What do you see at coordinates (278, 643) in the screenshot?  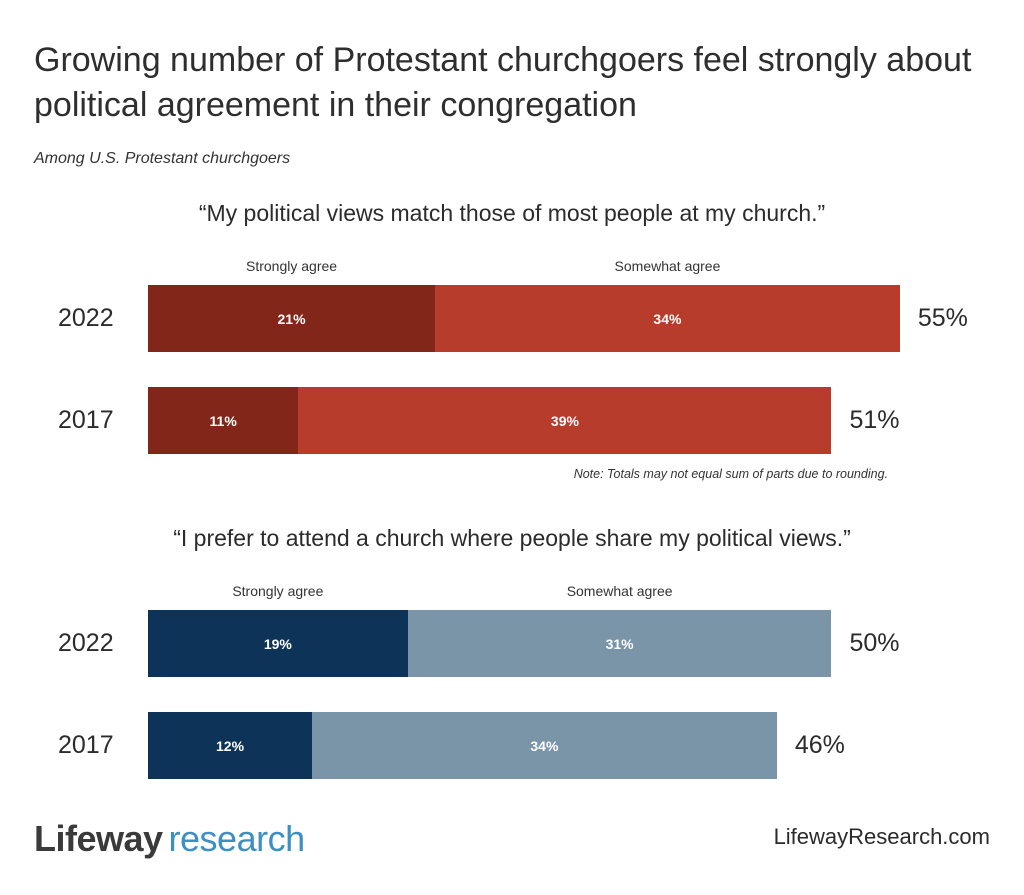 I see `bar-segment-strongly-agree: 19%` at bounding box center [278, 643].